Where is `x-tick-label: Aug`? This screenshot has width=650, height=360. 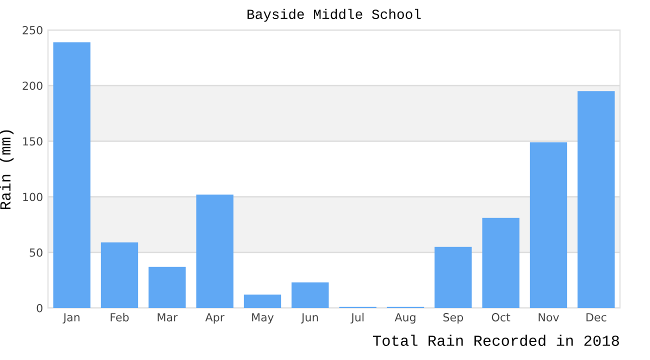 x-tick-label: Aug is located at coordinates (405, 318).